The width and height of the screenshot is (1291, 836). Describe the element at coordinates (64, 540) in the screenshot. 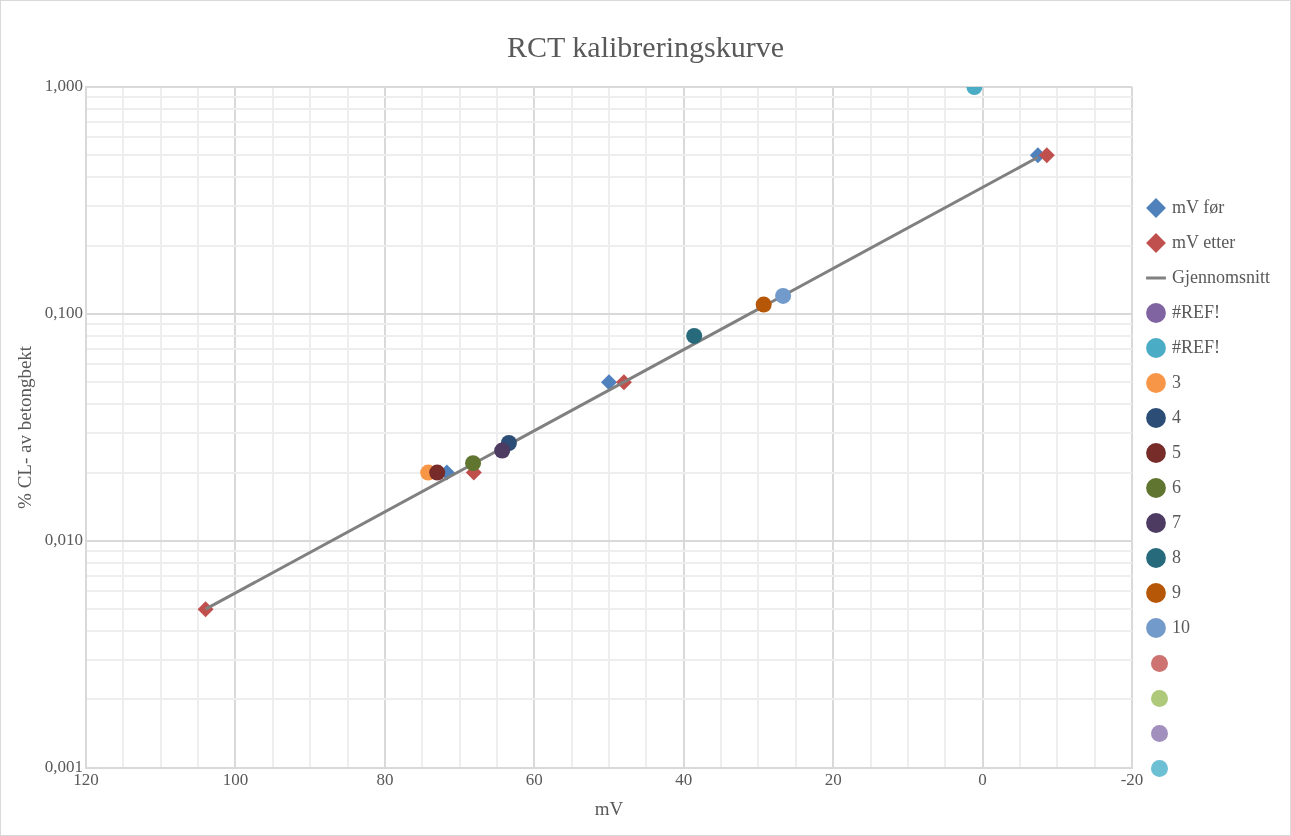

I see `y-tick-label: 0,010` at that location.